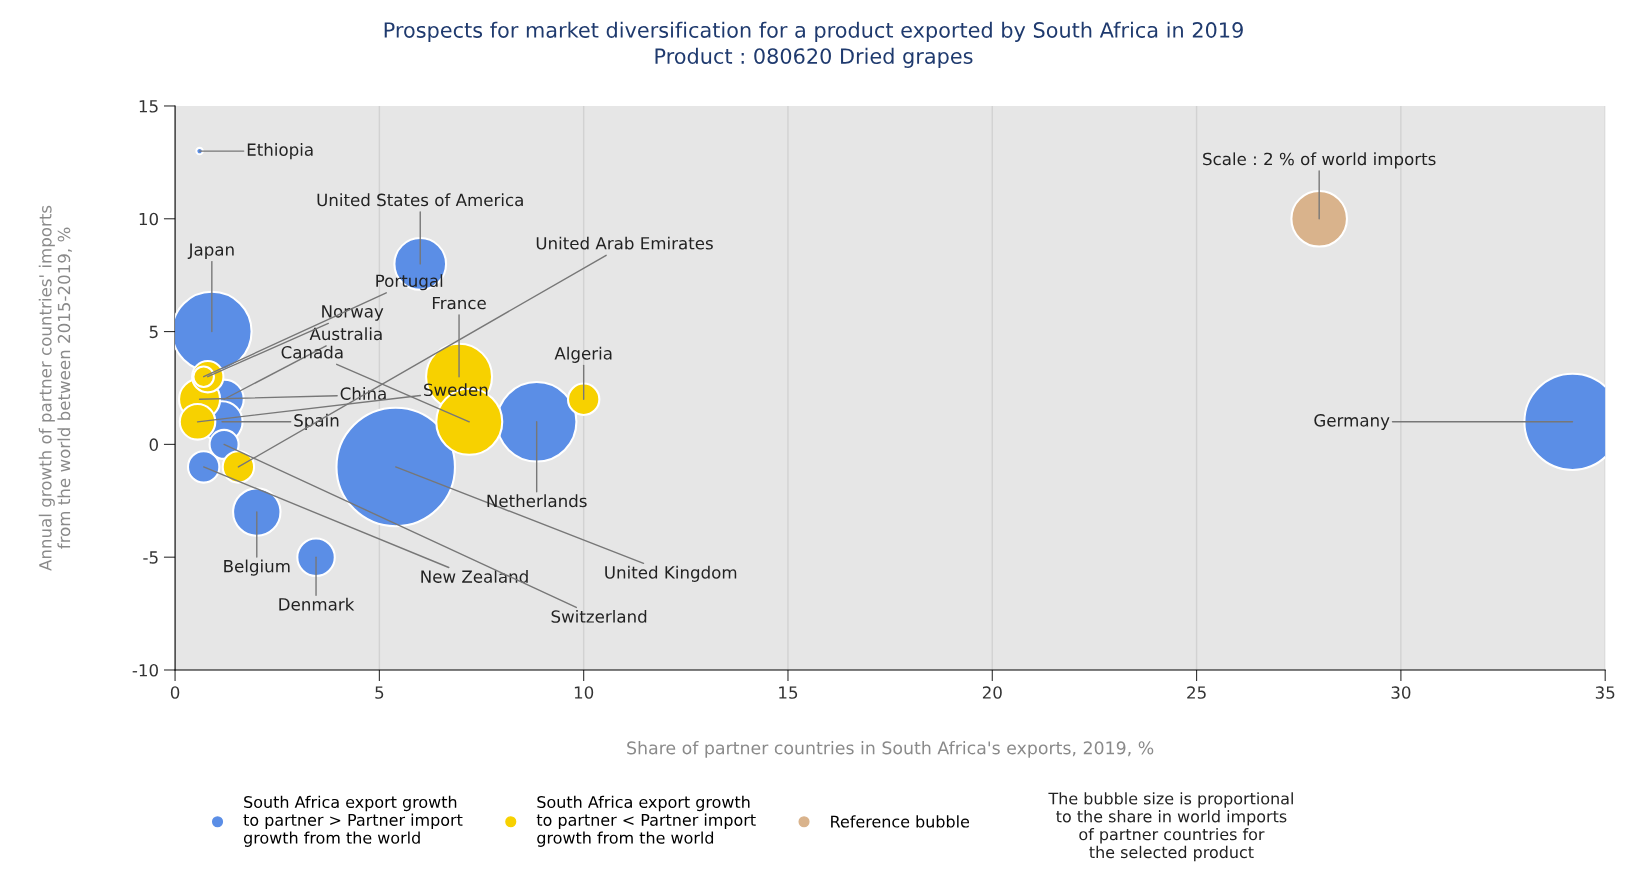  What do you see at coordinates (992, 692) in the screenshot?
I see `x-tick-label: 20` at bounding box center [992, 692].